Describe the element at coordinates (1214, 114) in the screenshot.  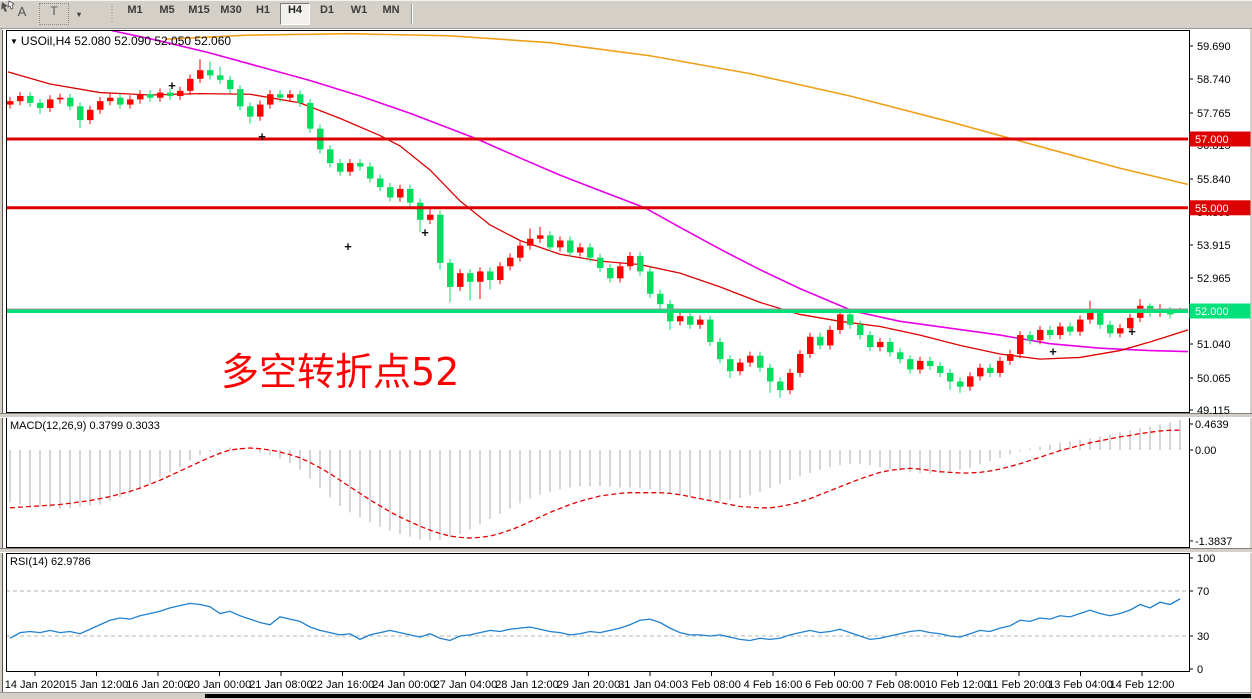
I see `price-axis-label: 57.765` at that location.